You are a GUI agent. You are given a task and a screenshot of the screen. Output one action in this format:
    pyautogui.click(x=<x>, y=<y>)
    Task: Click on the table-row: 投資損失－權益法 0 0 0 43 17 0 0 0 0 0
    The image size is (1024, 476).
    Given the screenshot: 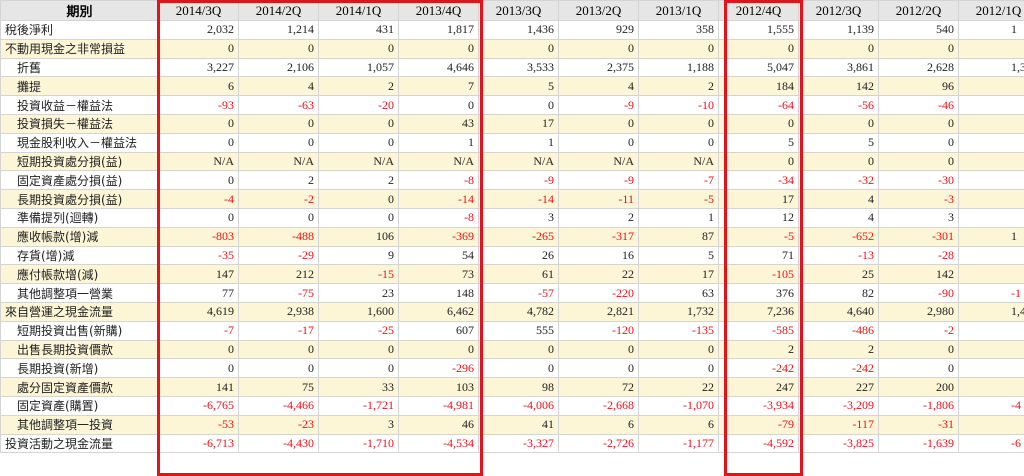 What is the action you would take?
    pyautogui.click(x=512, y=123)
    